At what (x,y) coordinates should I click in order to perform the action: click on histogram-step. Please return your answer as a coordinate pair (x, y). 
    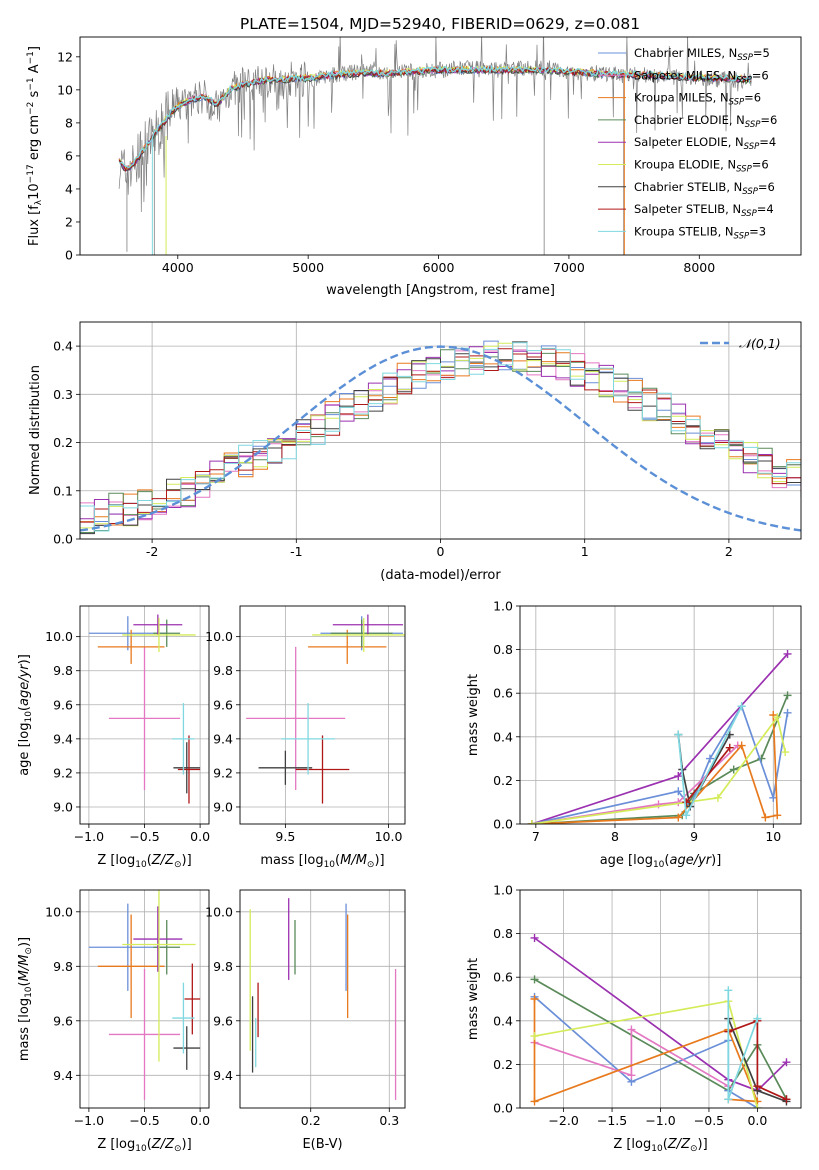
    Looking at the image, I should click on (440, 440).